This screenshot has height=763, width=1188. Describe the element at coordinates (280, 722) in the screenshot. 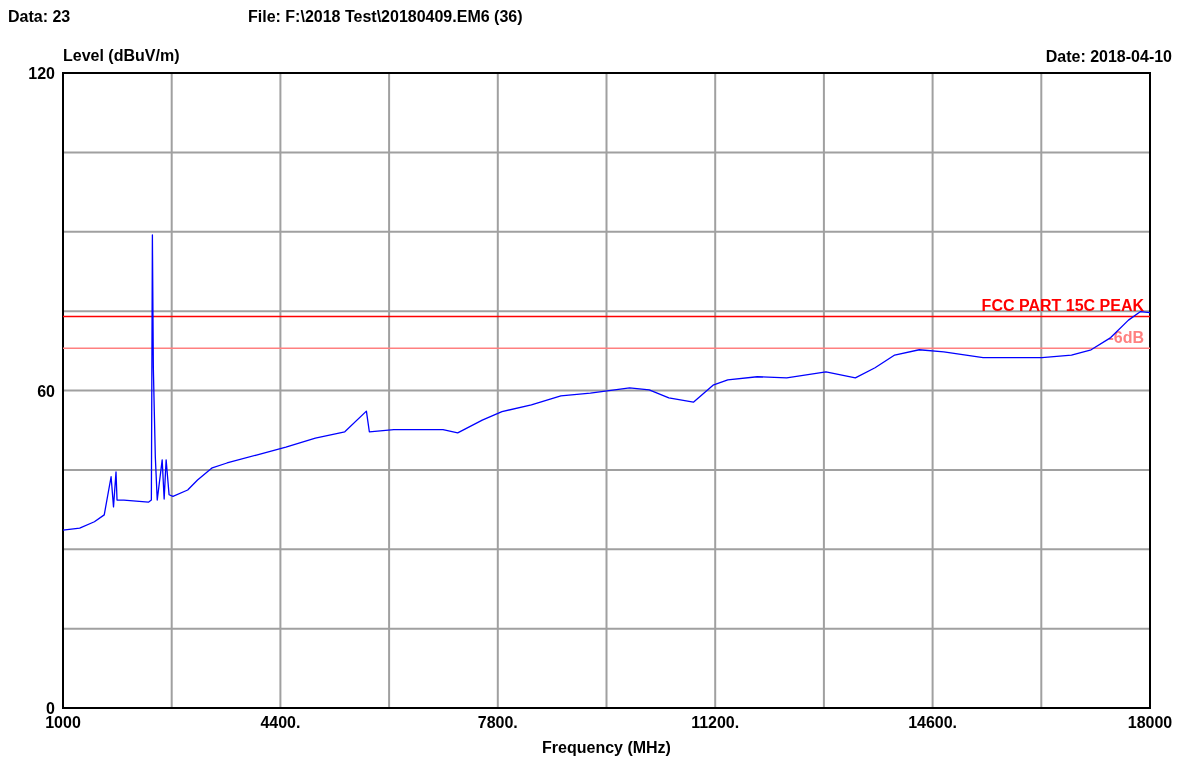

I see `x-tick-label: 4400.` at that location.